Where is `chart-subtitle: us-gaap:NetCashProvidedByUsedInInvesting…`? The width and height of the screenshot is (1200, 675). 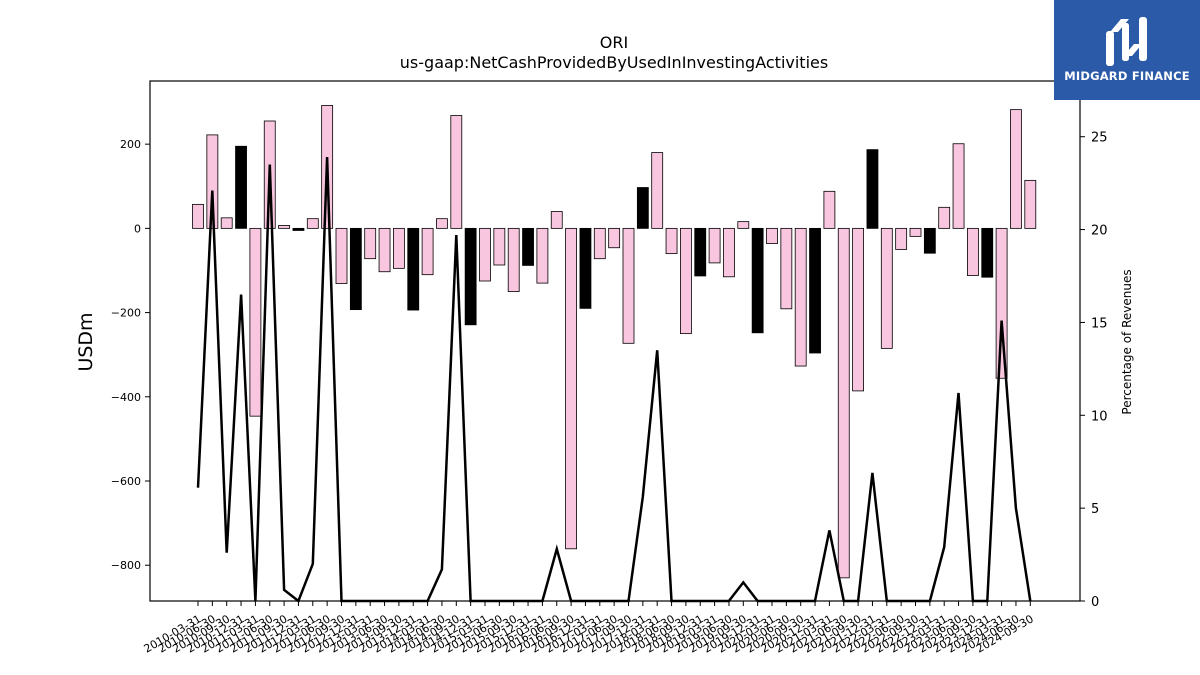
chart-subtitle: us-gaap:NetCashProvidedByUsedInInvesting… is located at coordinates (614, 62).